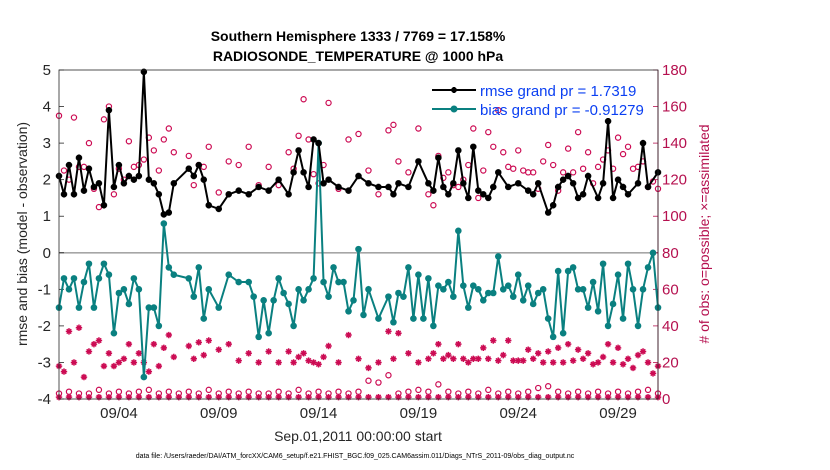 The width and height of the screenshot is (830, 470). I want to click on y-tick-label-right: 180, so click(674, 70).